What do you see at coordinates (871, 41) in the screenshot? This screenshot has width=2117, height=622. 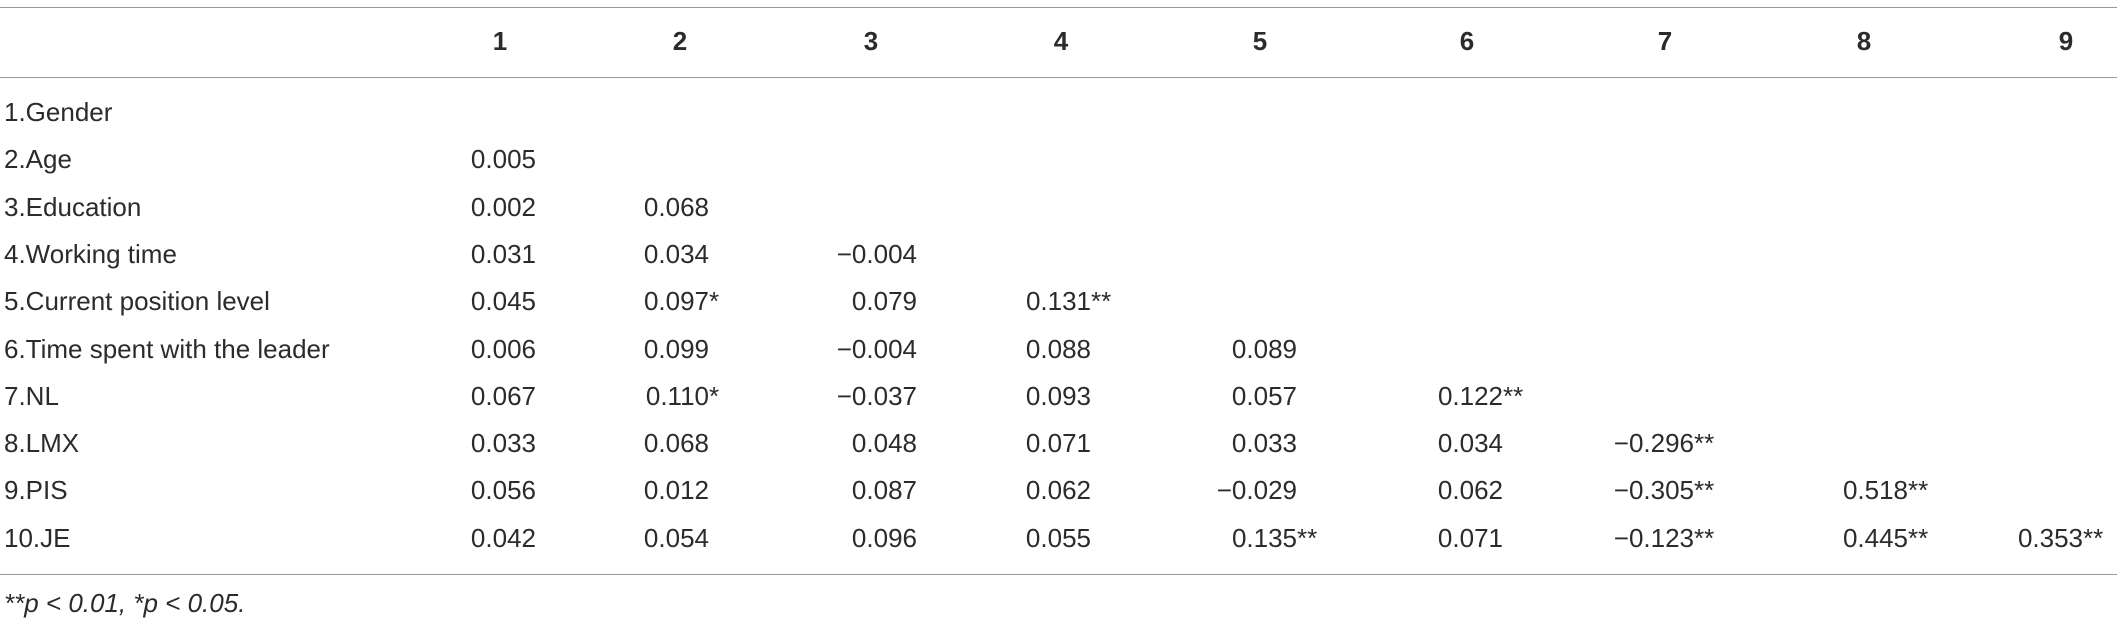 I see `column-header: 3` at bounding box center [871, 41].